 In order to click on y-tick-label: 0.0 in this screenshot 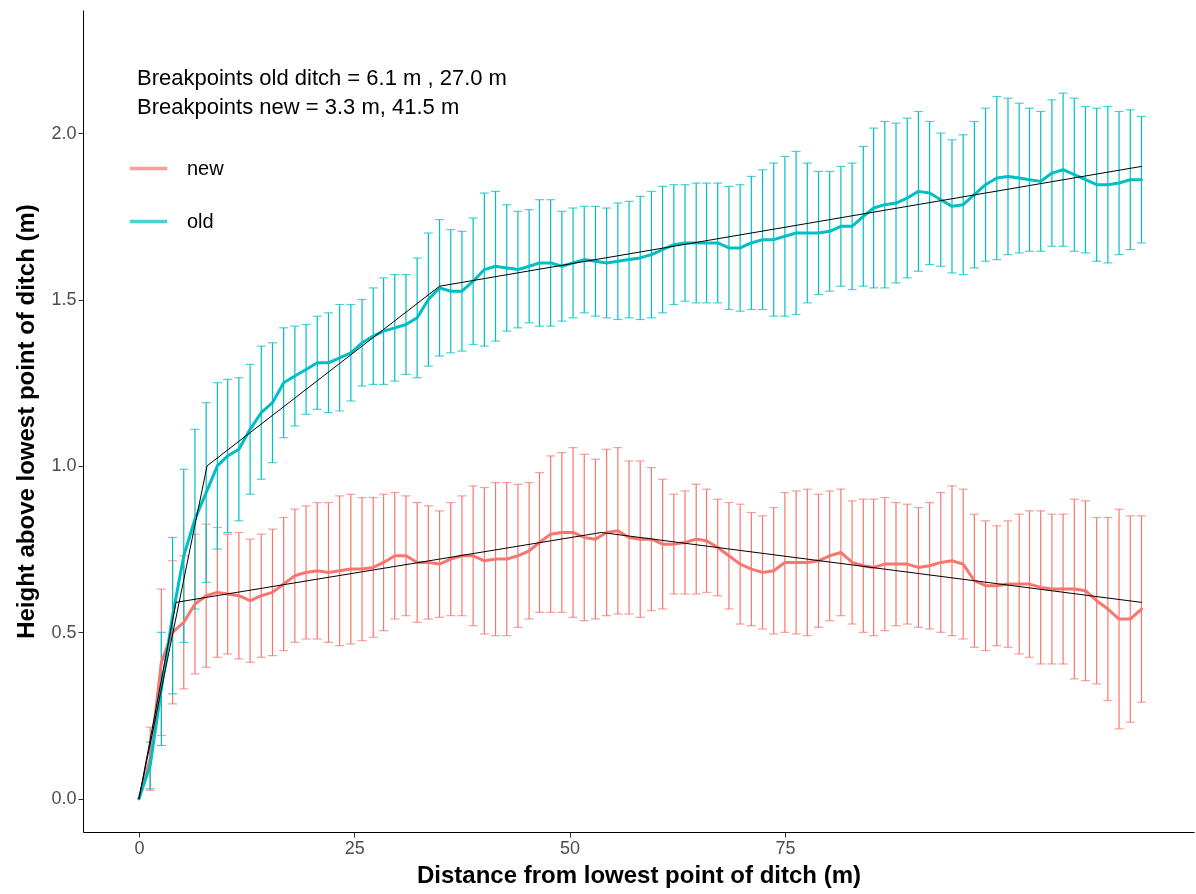, I will do `click(64, 798)`.